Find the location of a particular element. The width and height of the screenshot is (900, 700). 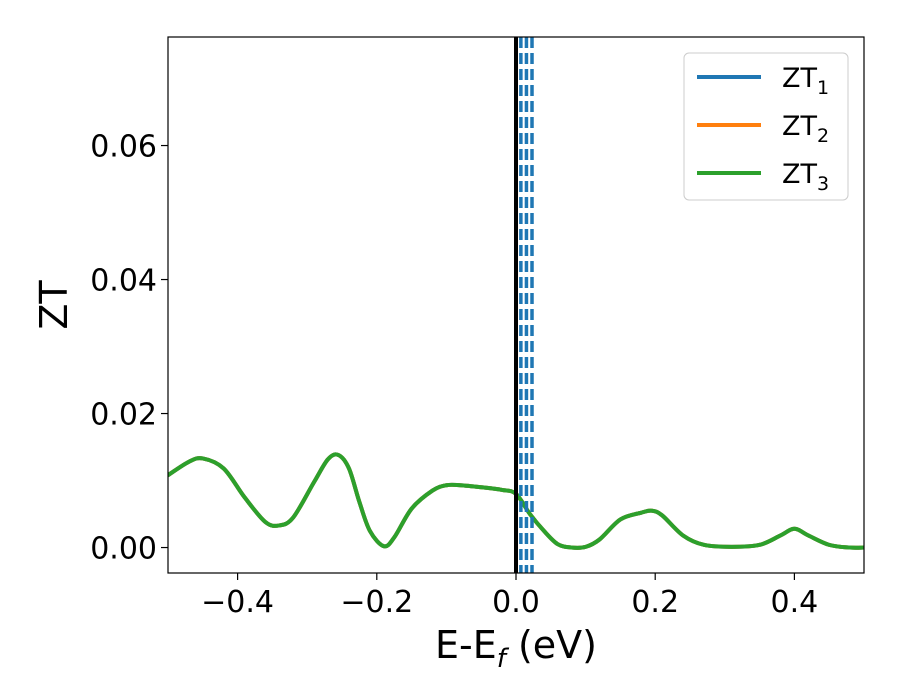

x-axis-label: E-Ef (eV) is located at coordinates (516, 648).